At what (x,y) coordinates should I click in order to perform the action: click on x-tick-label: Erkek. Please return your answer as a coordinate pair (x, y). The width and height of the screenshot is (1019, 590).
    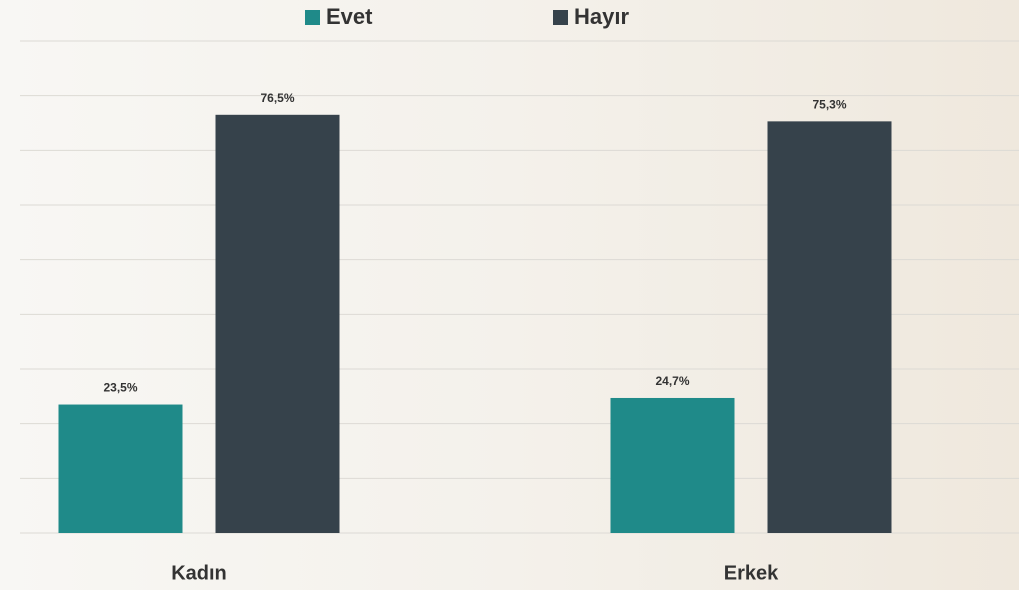
    Looking at the image, I should click on (751, 573).